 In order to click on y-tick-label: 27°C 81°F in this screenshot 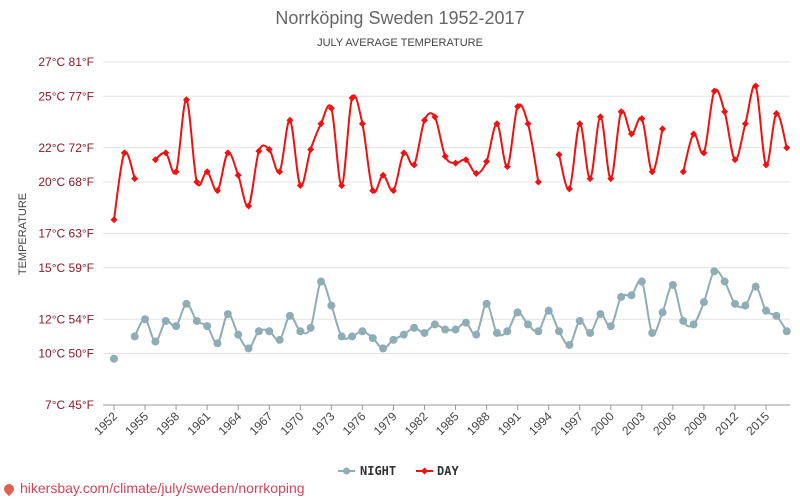, I will do `click(66, 62)`.